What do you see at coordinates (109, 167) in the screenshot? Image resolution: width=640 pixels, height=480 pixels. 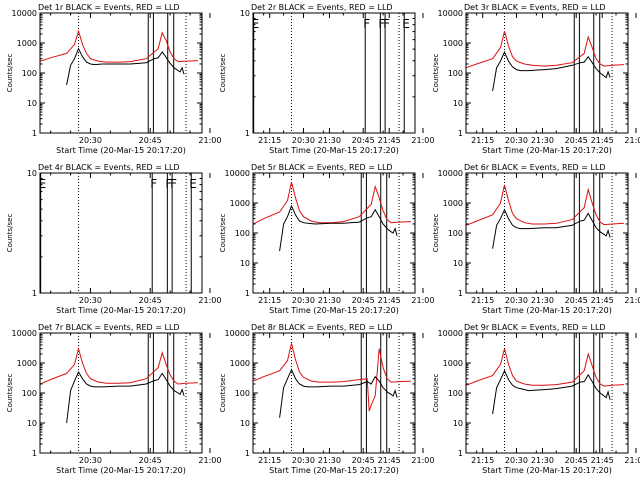 I see `chart-title: Det 4r BLACK = Events, RED = LLD` at bounding box center [109, 167].